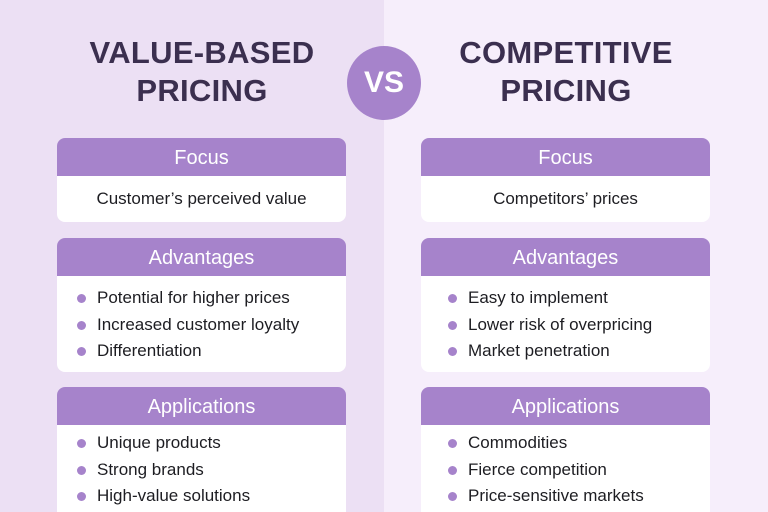  What do you see at coordinates (384, 83) in the screenshot?
I see `vs-badge: VS` at bounding box center [384, 83].